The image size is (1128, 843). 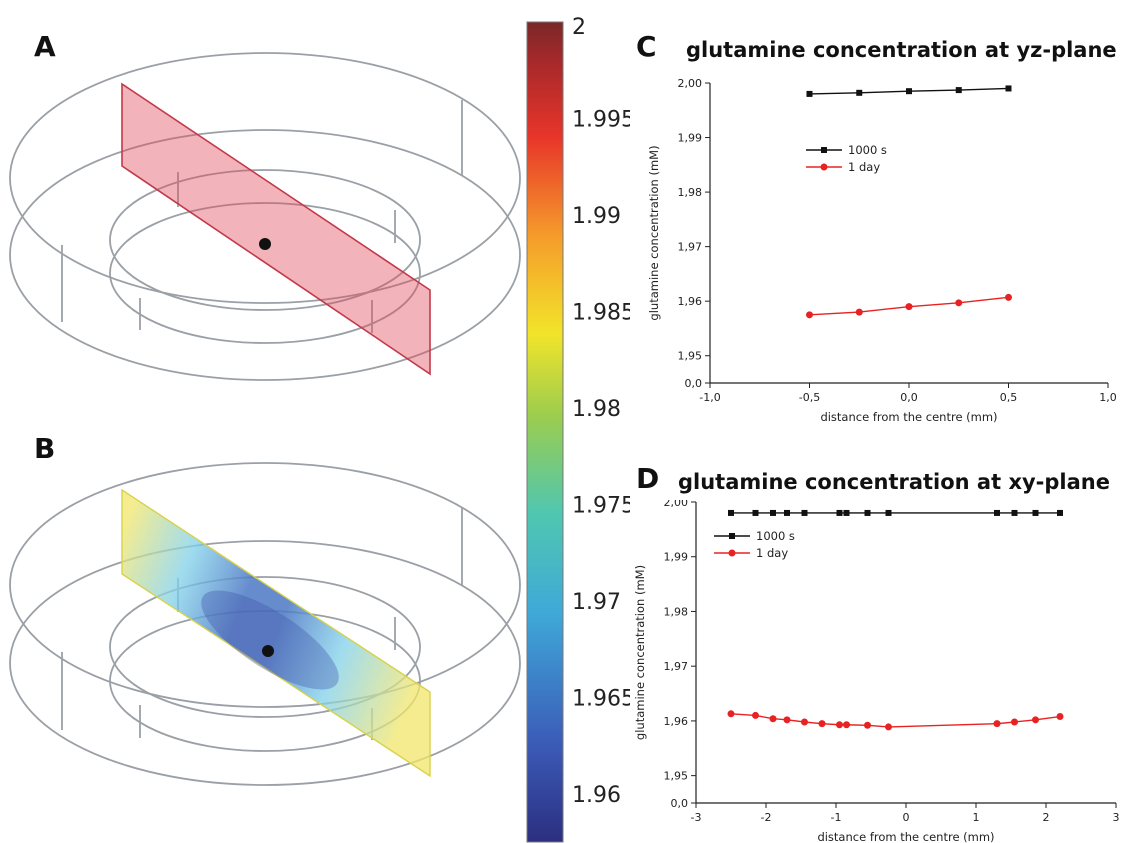 I want to click on x-tick-label: 0,0, so click(x=909, y=397).